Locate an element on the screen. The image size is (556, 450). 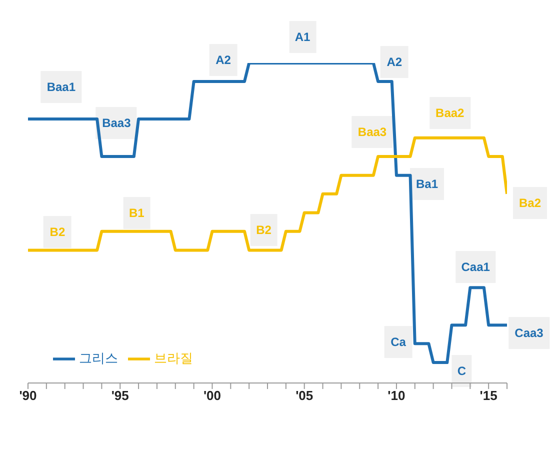
x-tick-label: '90 is located at coordinates (28, 396).